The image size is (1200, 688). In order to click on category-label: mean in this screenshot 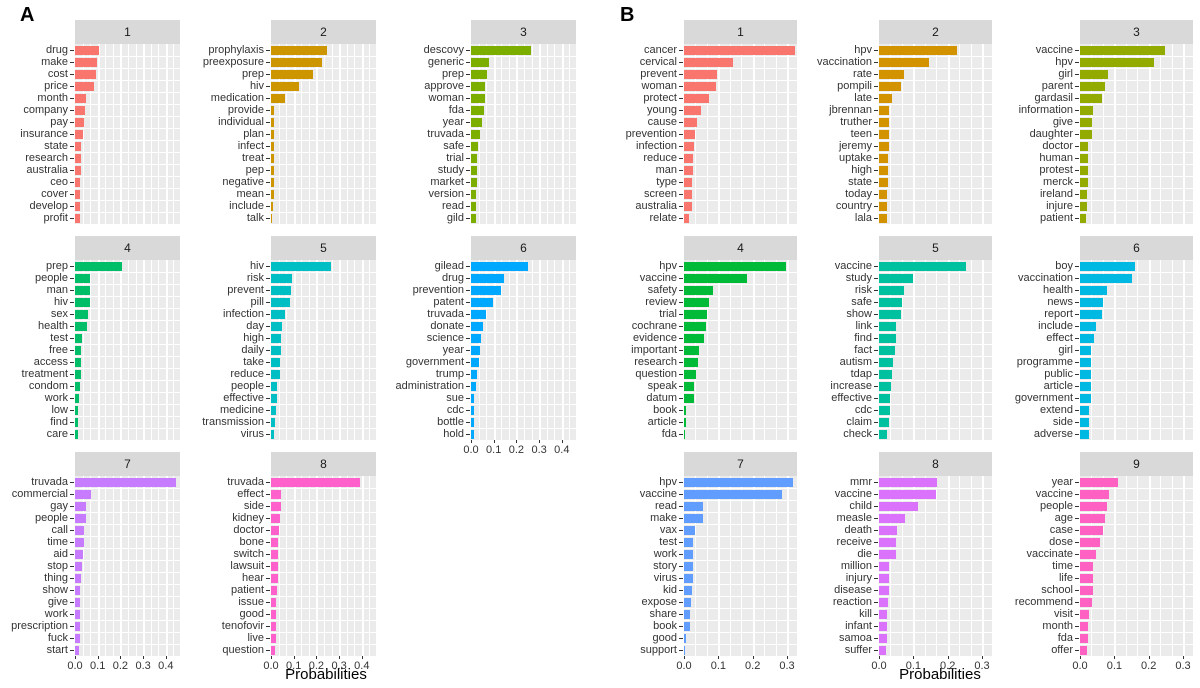, I will do `click(250, 194)`.